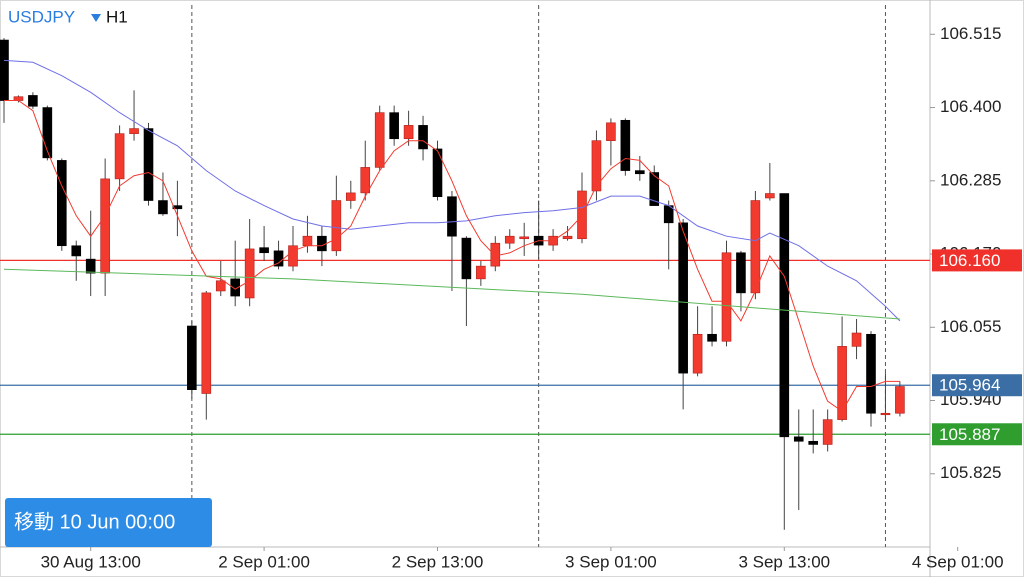 Image resolution: width=1024 pixels, height=577 pixels. I want to click on x-tick-label: 4 Sep 01:00, so click(958, 561).